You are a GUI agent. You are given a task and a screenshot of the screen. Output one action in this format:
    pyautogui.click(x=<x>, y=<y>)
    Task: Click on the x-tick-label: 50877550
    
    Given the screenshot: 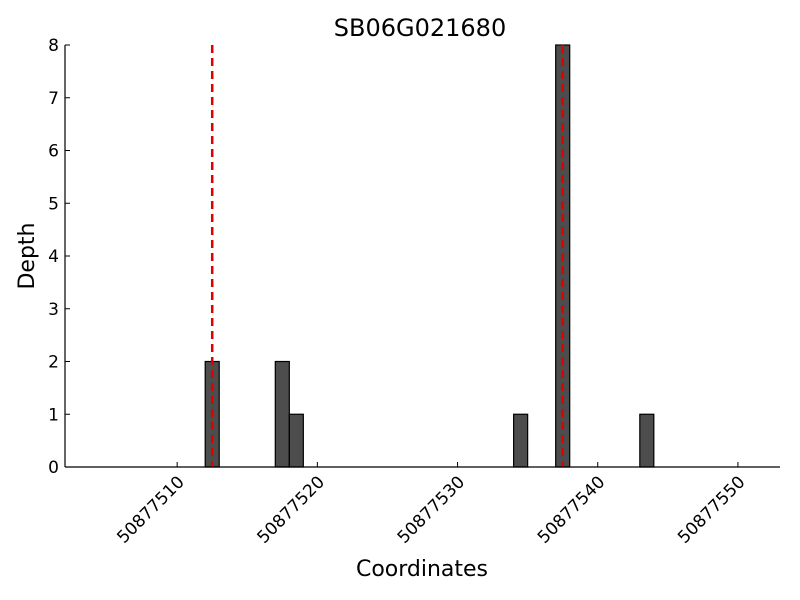 What is the action you would take?
    pyautogui.click(x=711, y=509)
    